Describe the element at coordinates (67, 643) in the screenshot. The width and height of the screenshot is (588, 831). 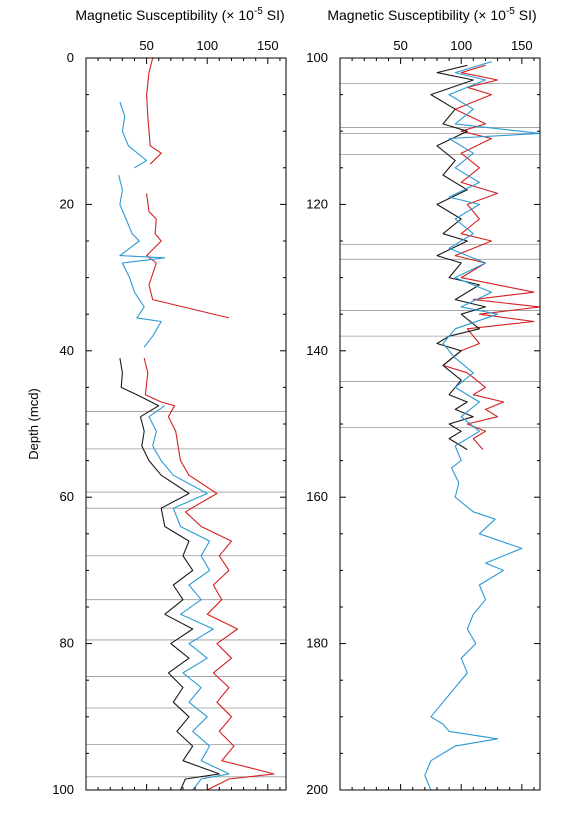
I see `y-tick-label: 80` at that location.